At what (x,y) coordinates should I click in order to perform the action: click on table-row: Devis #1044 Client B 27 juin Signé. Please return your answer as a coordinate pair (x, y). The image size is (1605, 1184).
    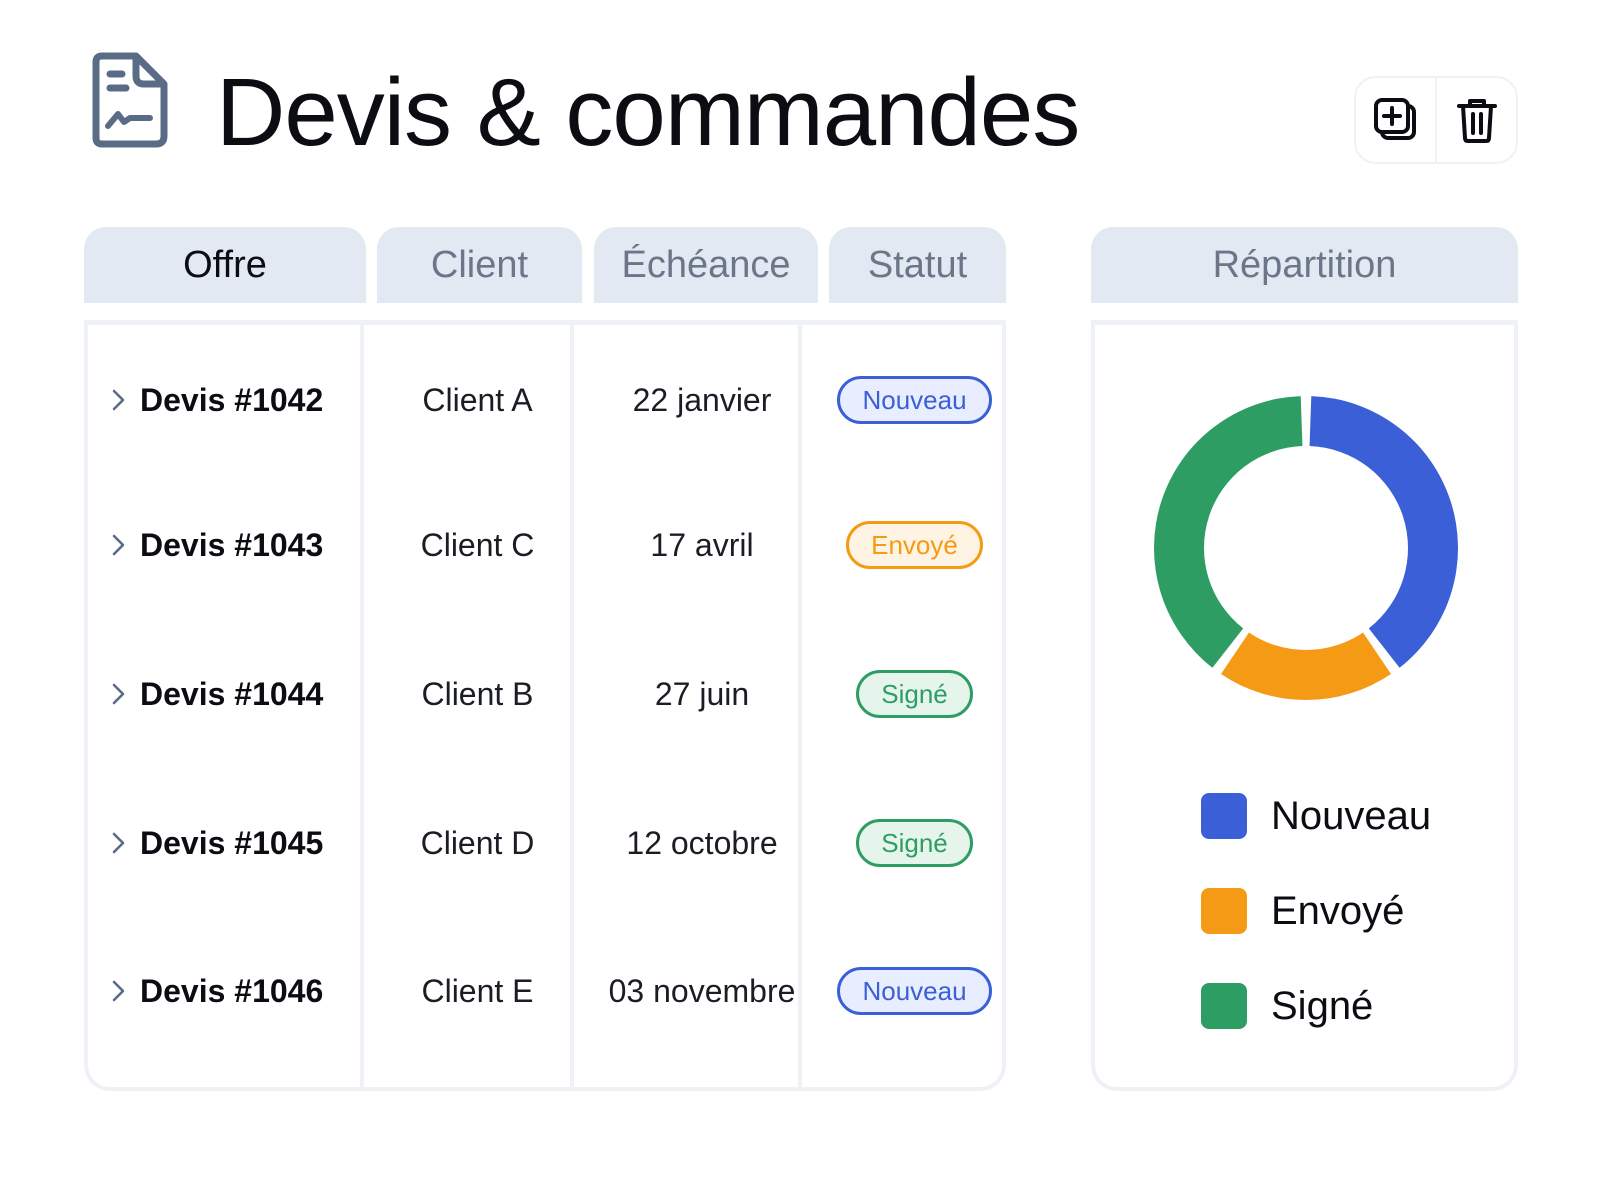
    Looking at the image, I should click on (545, 694).